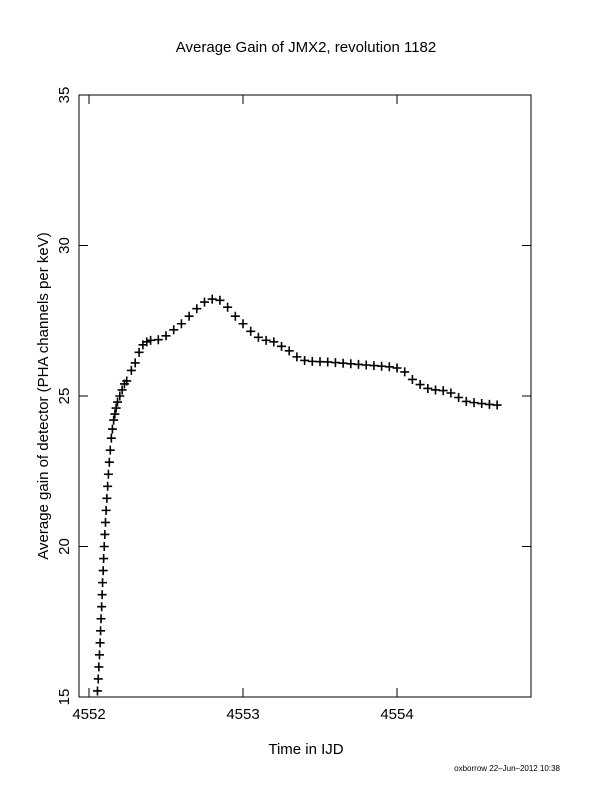  I want to click on footnote: oxborrow 22–Jun–2012 10:38, so click(507, 768).